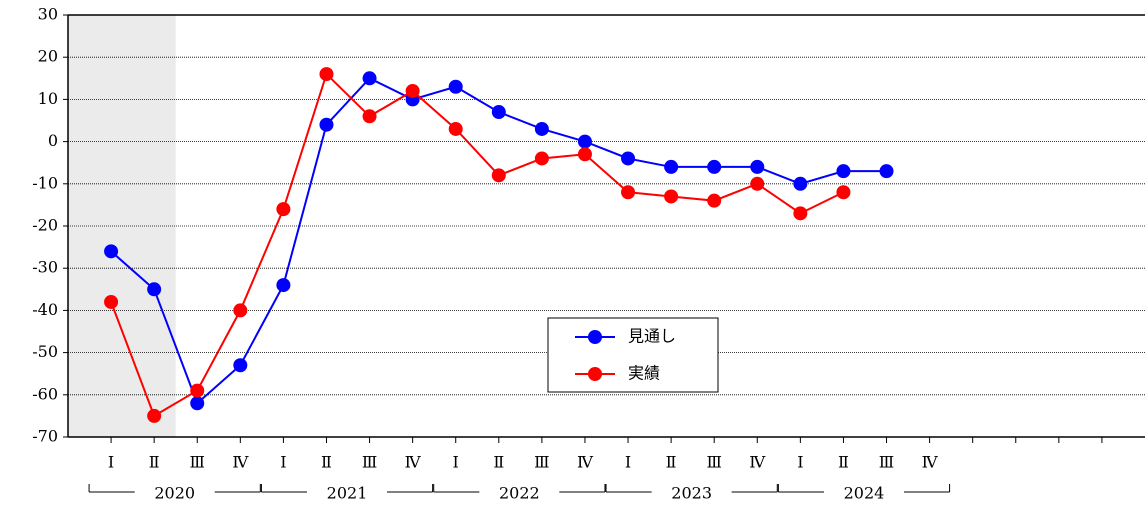  What do you see at coordinates (691, 493) in the screenshot?
I see `year-label: 2023` at bounding box center [691, 493].